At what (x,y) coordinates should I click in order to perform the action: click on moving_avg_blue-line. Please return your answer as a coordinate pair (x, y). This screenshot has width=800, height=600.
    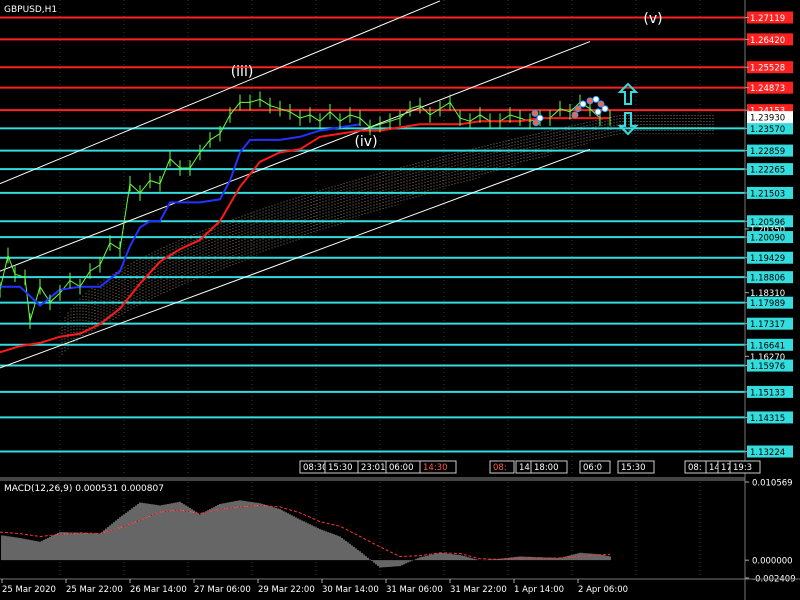
    Looking at the image, I should click on (180, 215).